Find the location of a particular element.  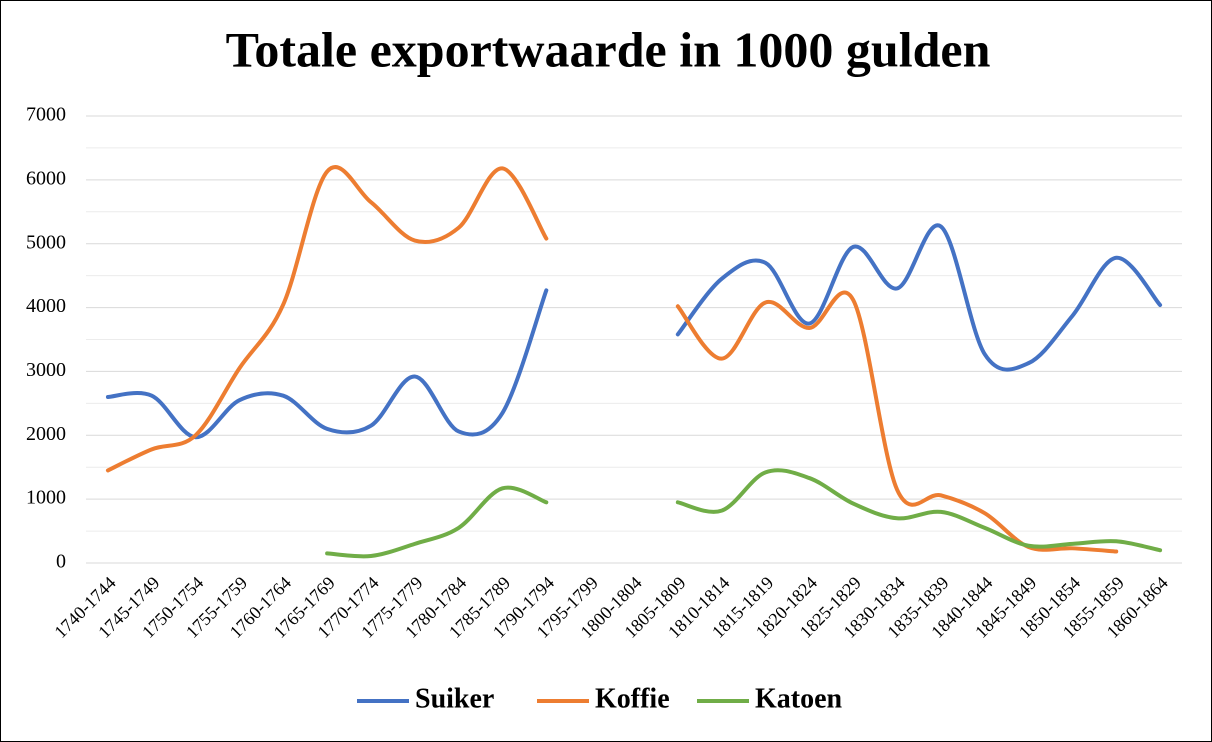

legend-label: Katoen is located at coordinates (799, 698).